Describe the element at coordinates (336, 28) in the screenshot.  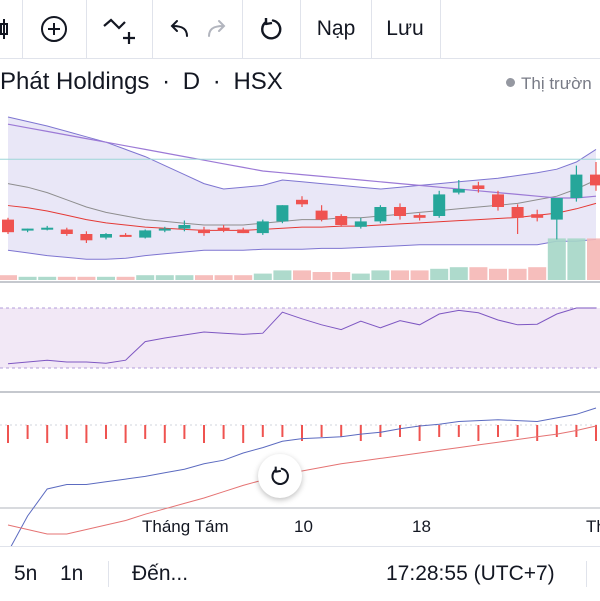
I see `reload-button: Nạp` at that location.